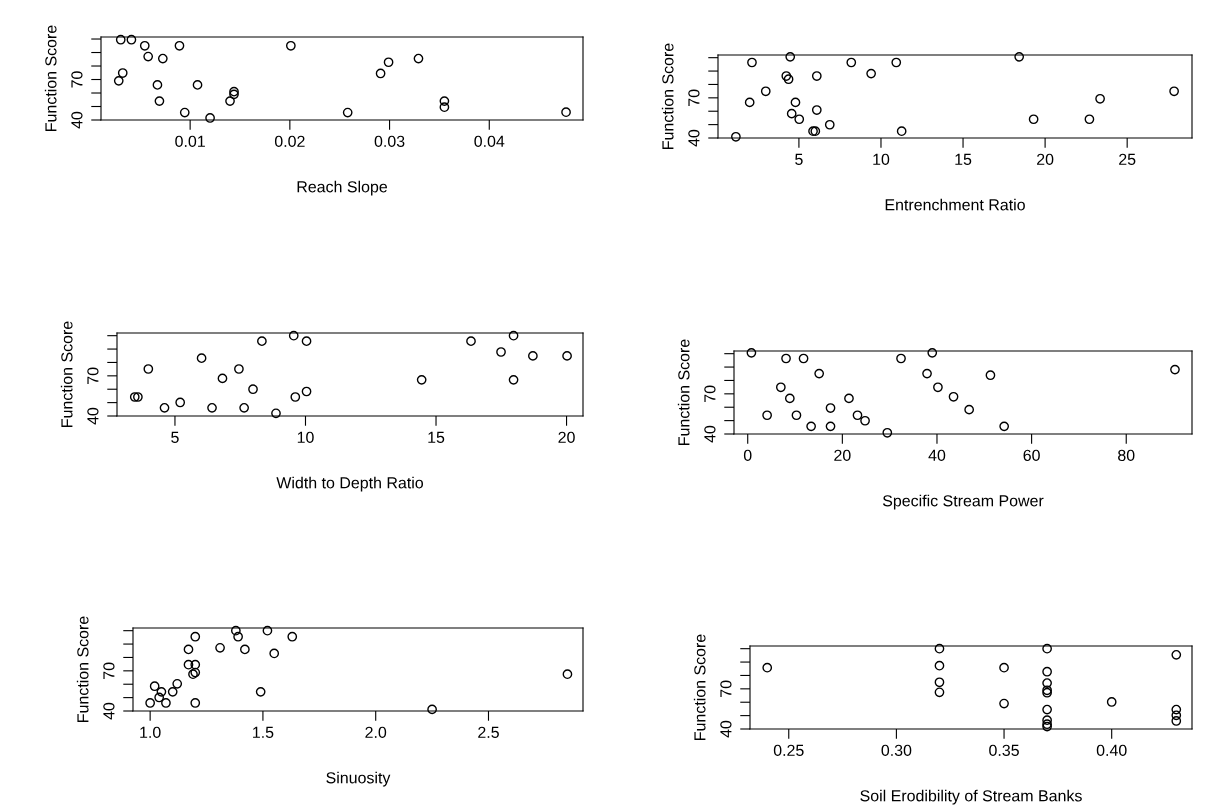 The width and height of the screenshot is (1206, 808). Describe the element at coordinates (358, 779) in the screenshot. I see `x-axis-title: Sinuosity` at that location.